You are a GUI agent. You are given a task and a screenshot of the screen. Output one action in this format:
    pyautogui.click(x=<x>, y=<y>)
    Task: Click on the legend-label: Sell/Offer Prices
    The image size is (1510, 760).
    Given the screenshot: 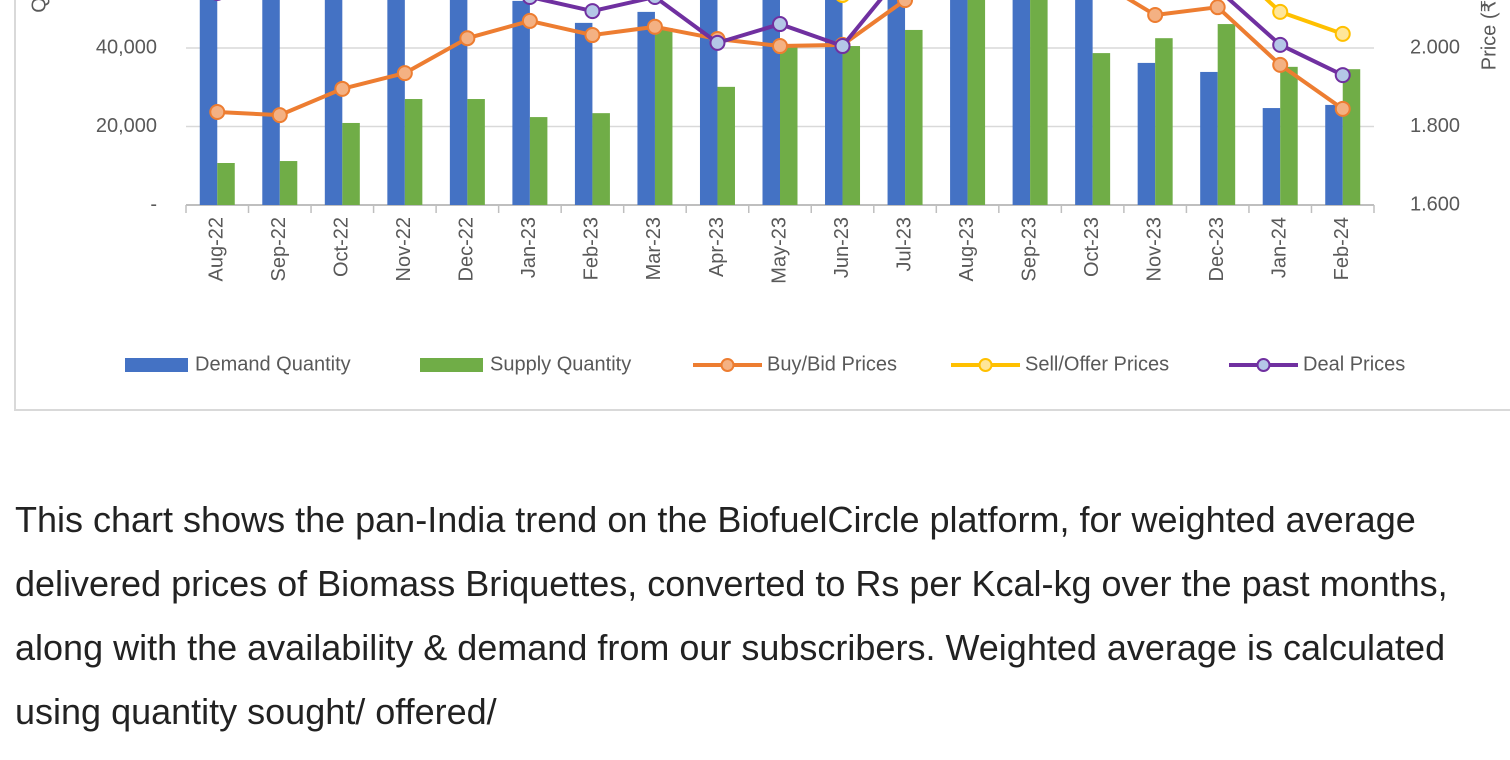 What is the action you would take?
    pyautogui.click(x=1097, y=364)
    